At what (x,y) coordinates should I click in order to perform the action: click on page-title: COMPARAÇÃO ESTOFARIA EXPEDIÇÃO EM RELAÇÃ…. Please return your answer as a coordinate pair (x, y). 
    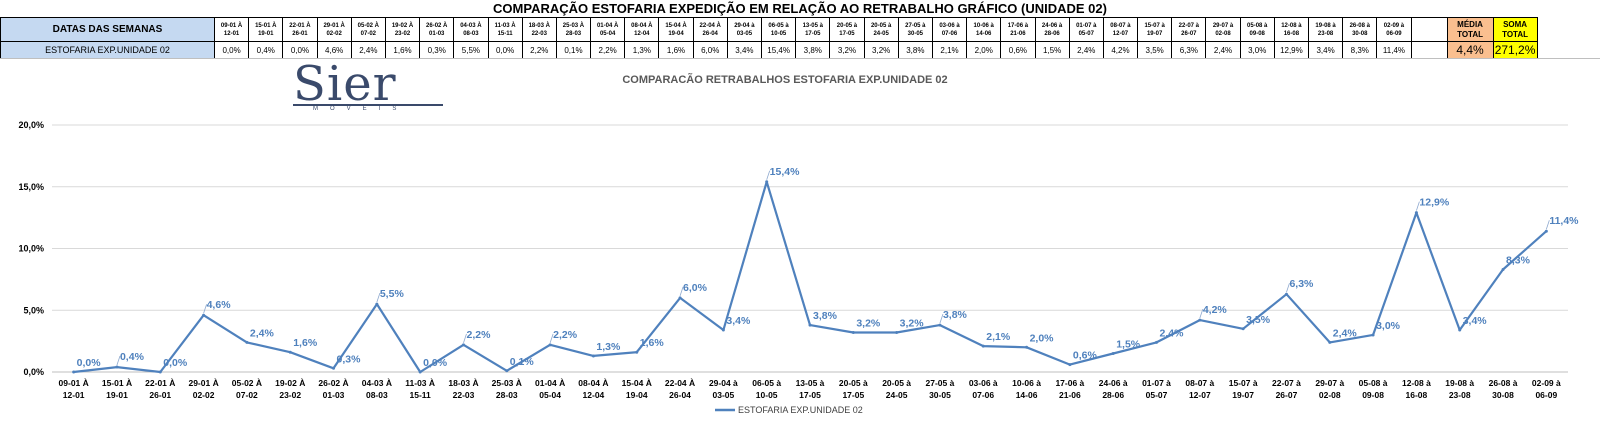
    Looking at the image, I should click on (800, 8).